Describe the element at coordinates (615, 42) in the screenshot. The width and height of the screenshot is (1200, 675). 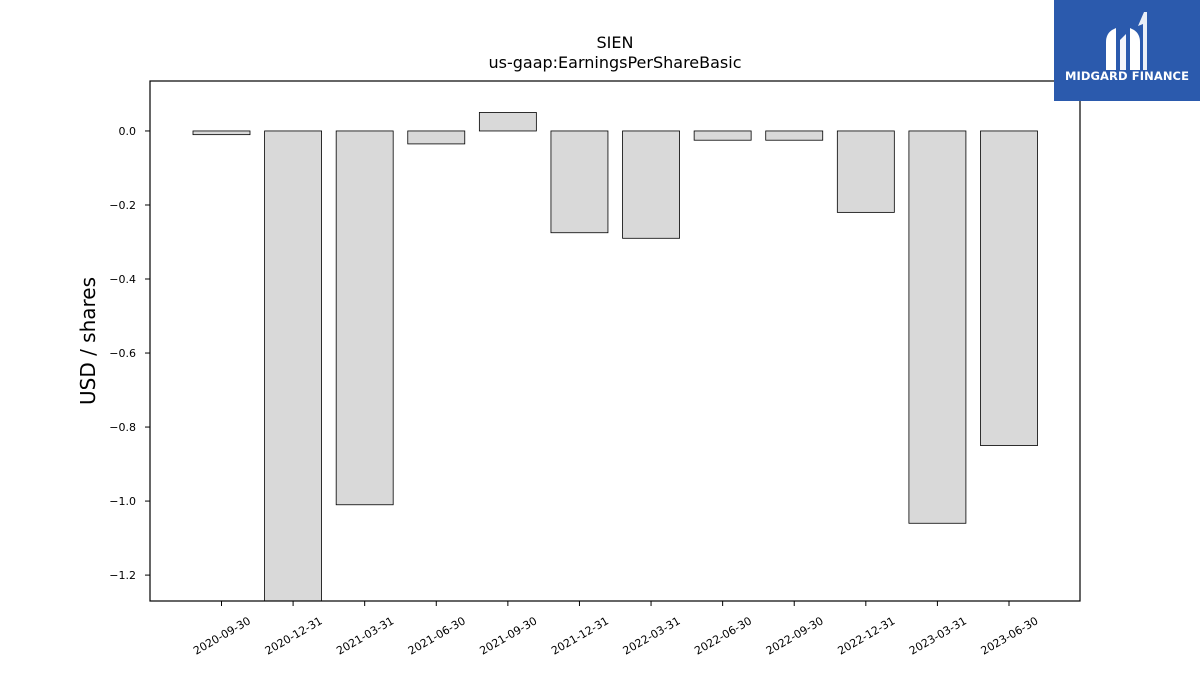
I see `chart-title: SIEN` at that location.